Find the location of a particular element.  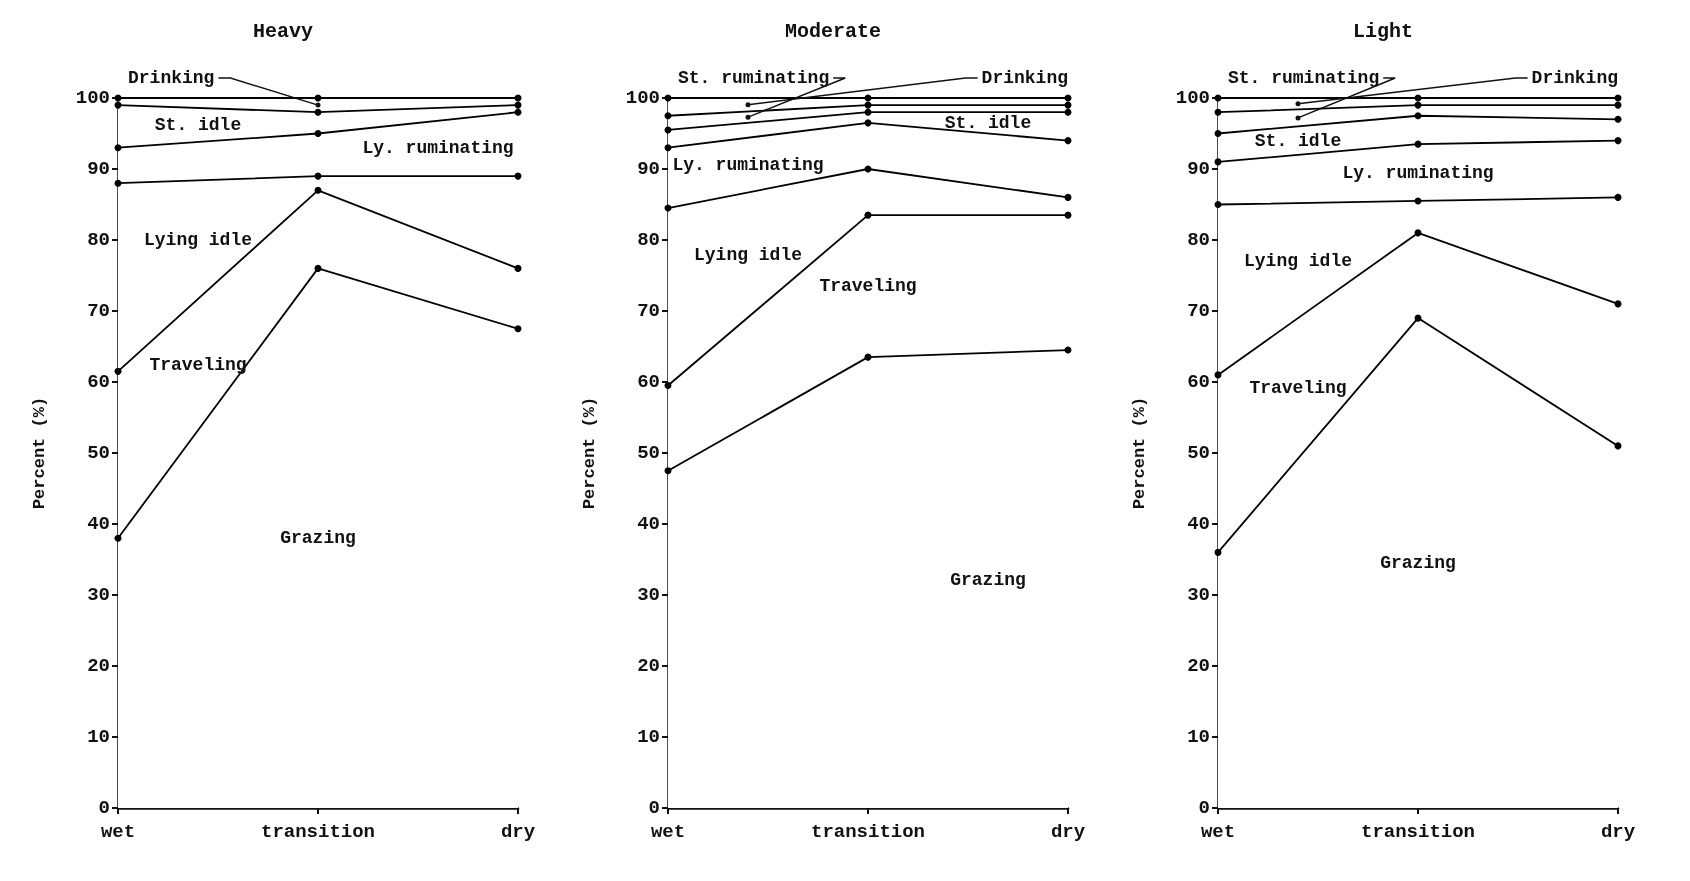

chart-title: Light is located at coordinates (1383, 31).